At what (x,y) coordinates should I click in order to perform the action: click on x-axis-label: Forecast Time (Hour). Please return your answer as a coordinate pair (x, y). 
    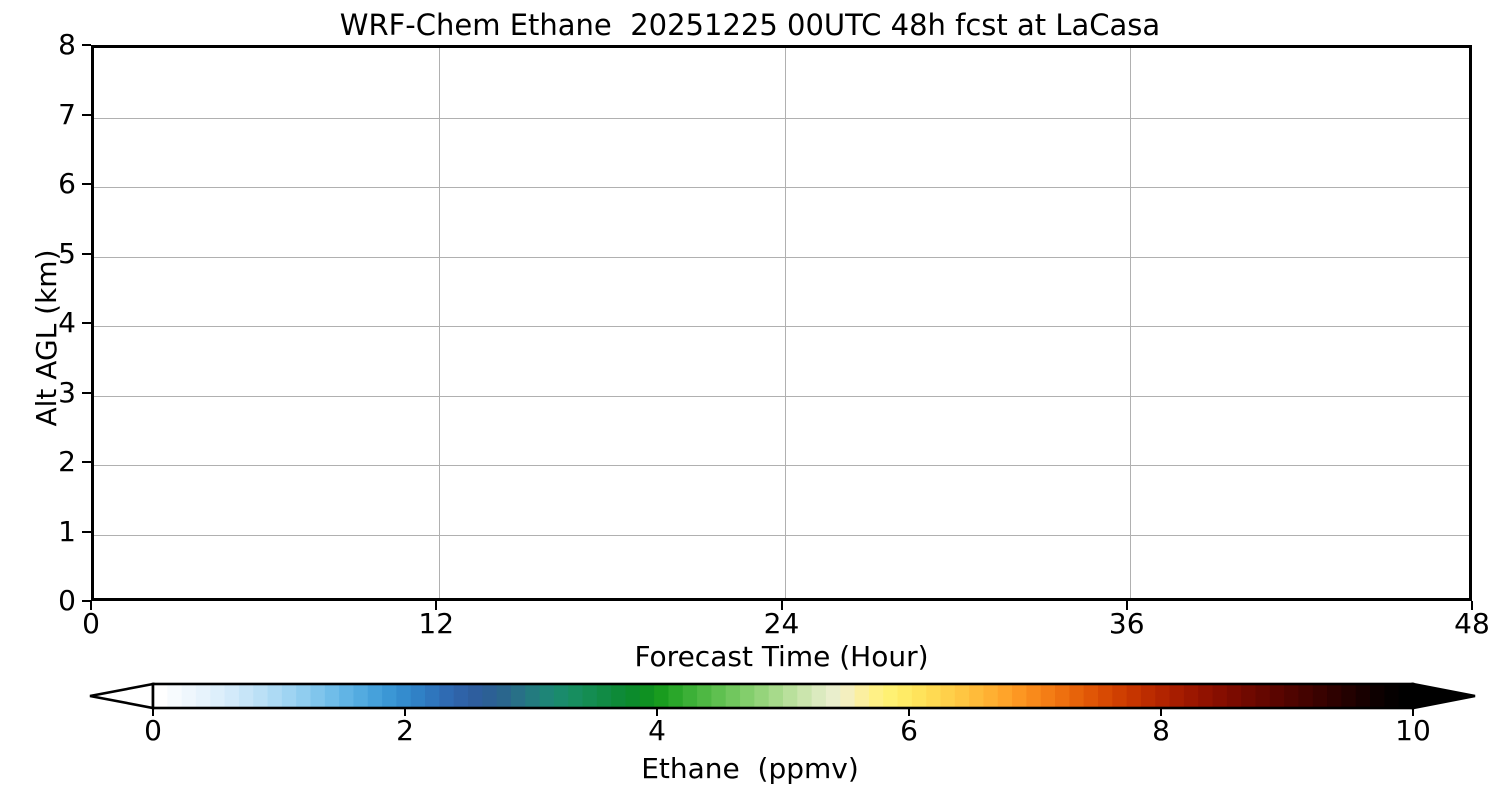
    Looking at the image, I should click on (781, 656).